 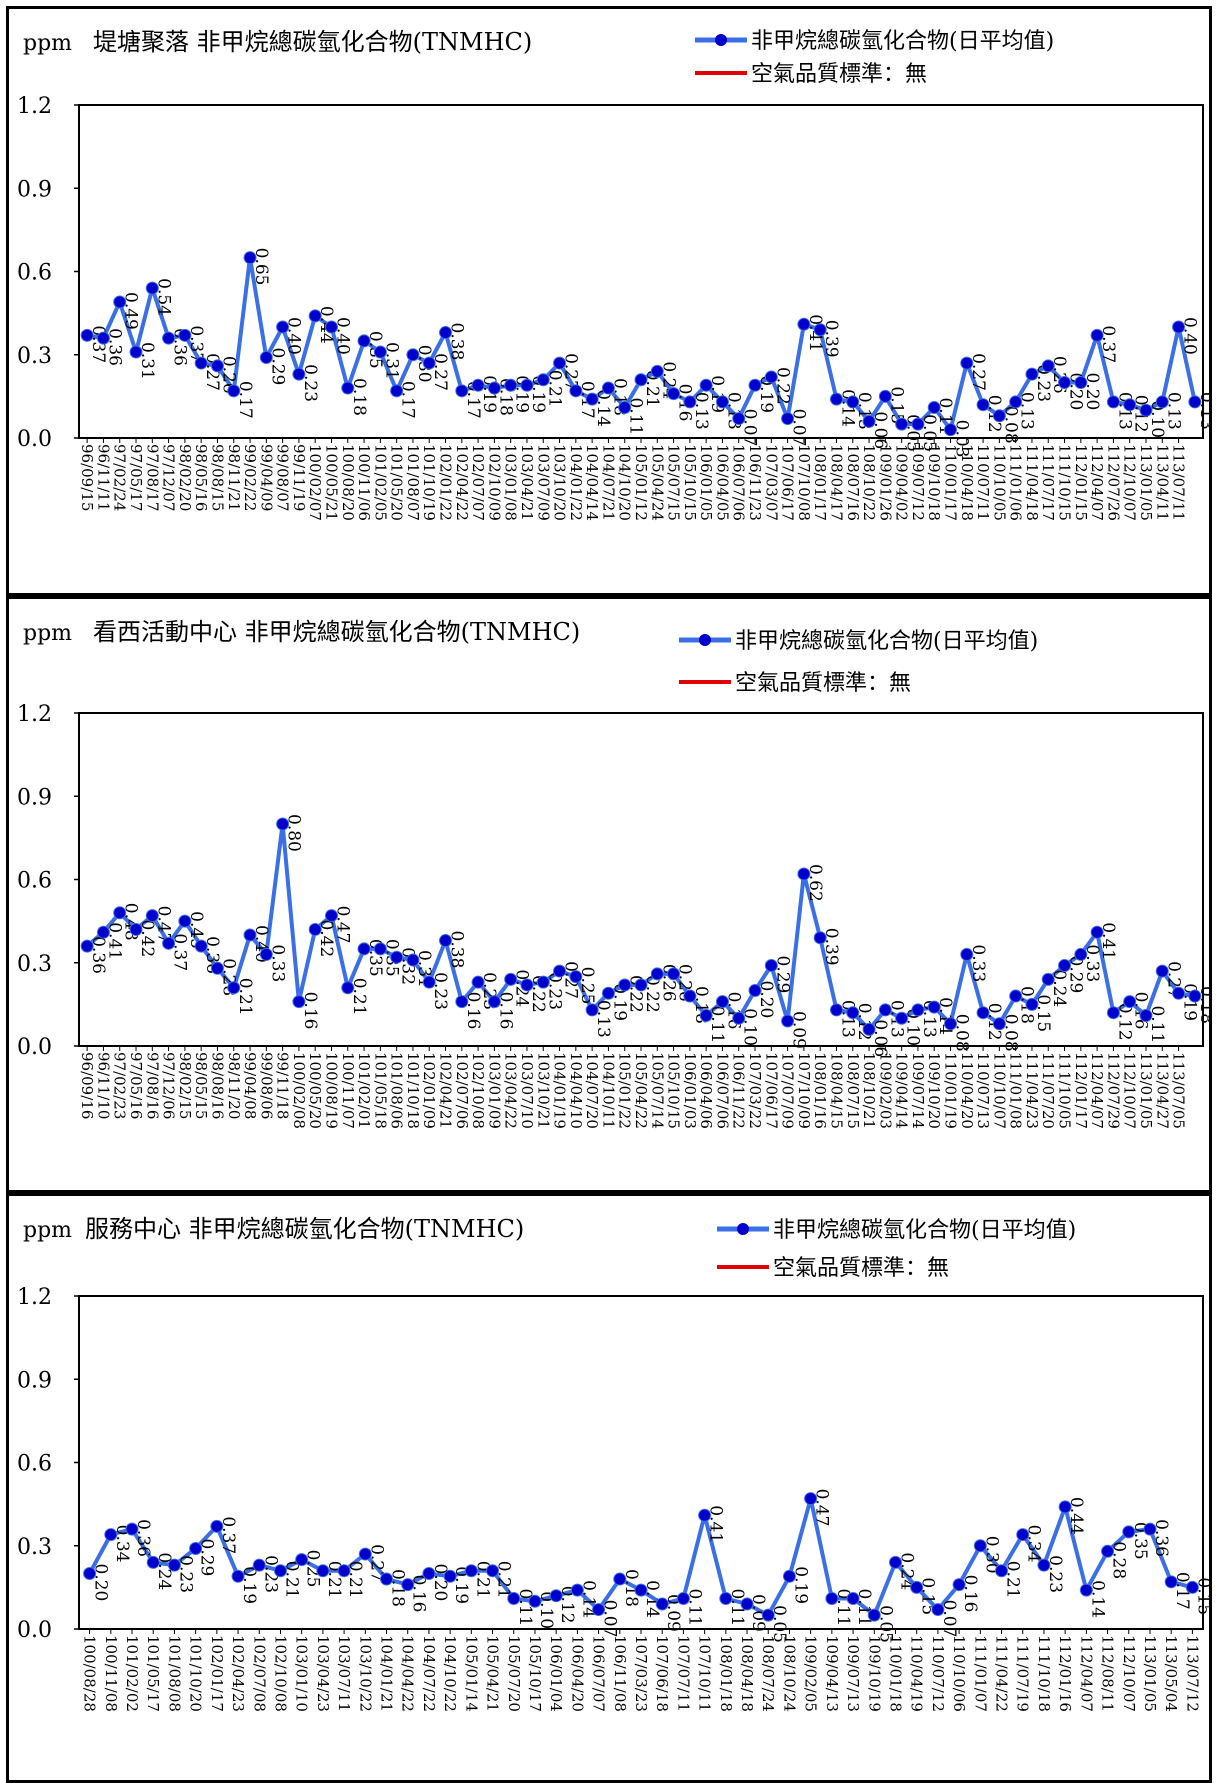 I want to click on data-label: 0.17, so click(x=1182, y=1591).